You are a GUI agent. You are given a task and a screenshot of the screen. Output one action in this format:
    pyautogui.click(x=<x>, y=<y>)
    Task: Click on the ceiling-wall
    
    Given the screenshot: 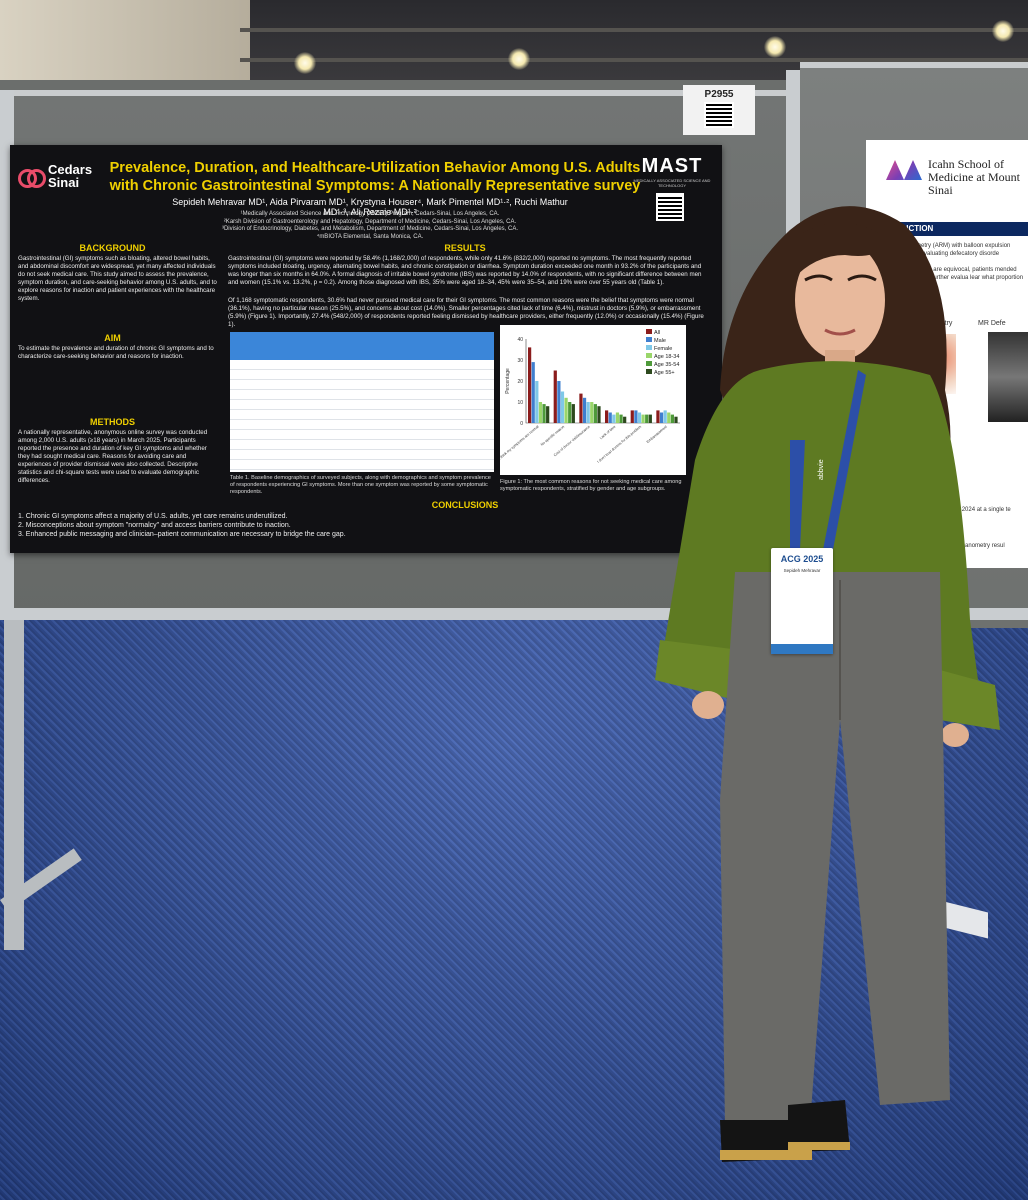 What is the action you would take?
    pyautogui.click(x=125, y=47)
    